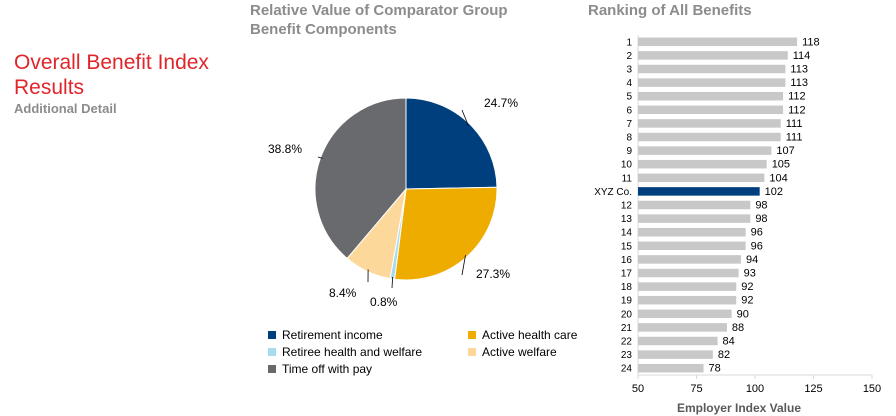 The image size is (896, 416). I want to click on category-label: 5, so click(629, 97).